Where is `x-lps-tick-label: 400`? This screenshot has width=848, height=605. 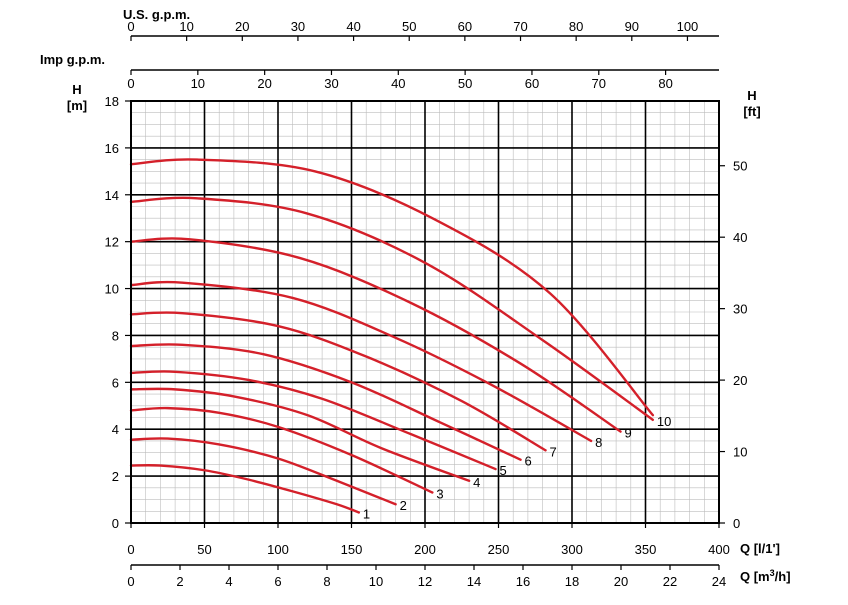 x-lps-tick-label: 400 is located at coordinates (719, 549).